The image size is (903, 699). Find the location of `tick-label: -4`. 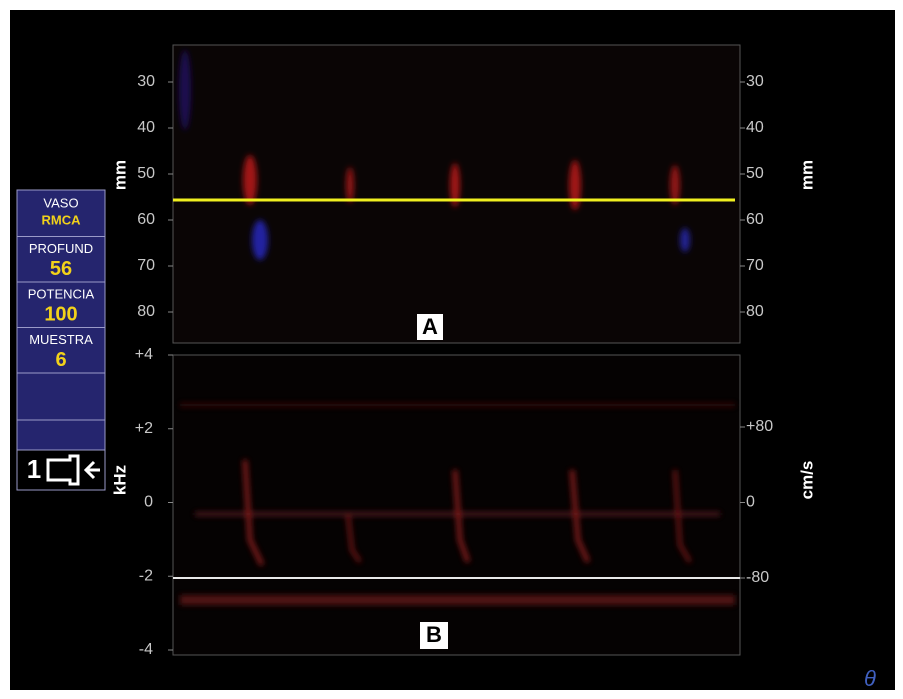

tick-label: -4 is located at coordinates (146, 649).